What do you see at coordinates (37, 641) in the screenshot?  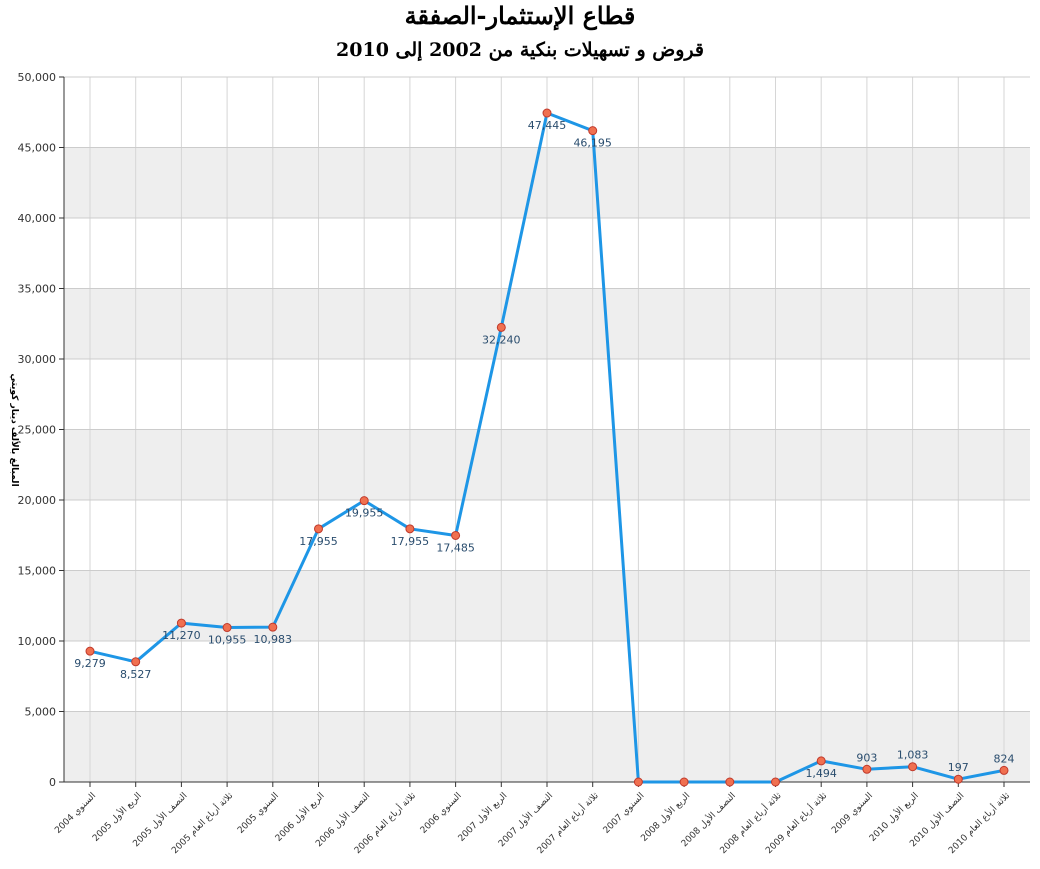 I see `y-tick-label: 10,000` at bounding box center [37, 641].